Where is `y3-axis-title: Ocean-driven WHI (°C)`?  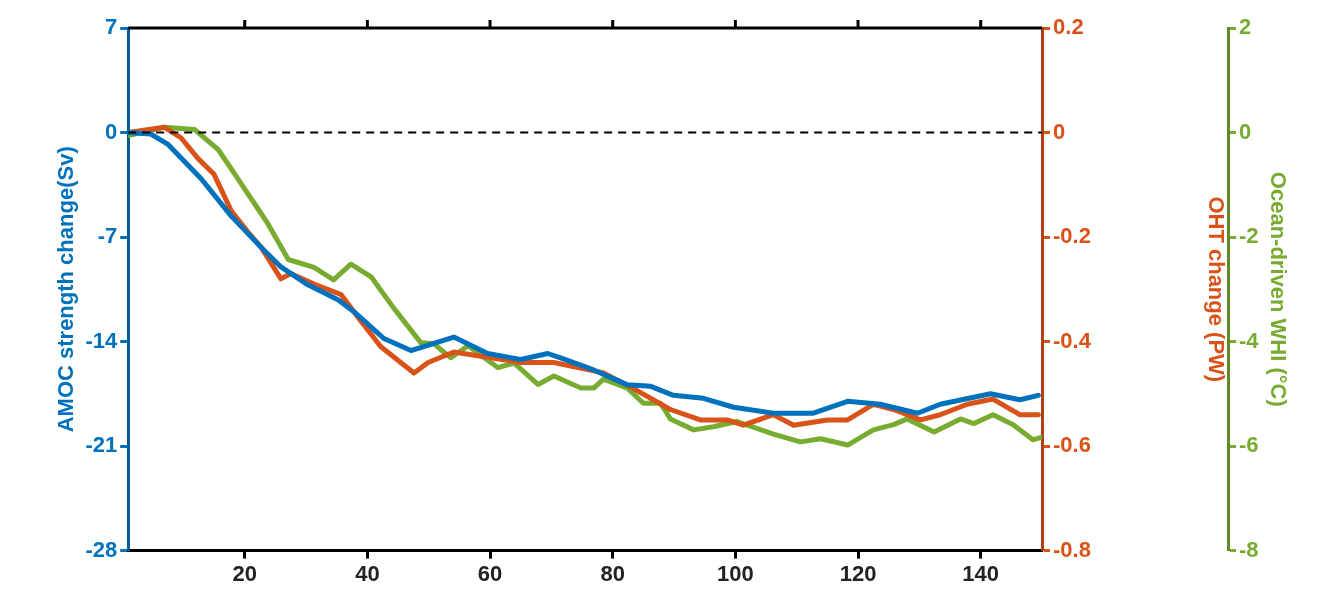
y3-axis-title: Ocean-driven WHI (°C) is located at coordinates (1278, 289).